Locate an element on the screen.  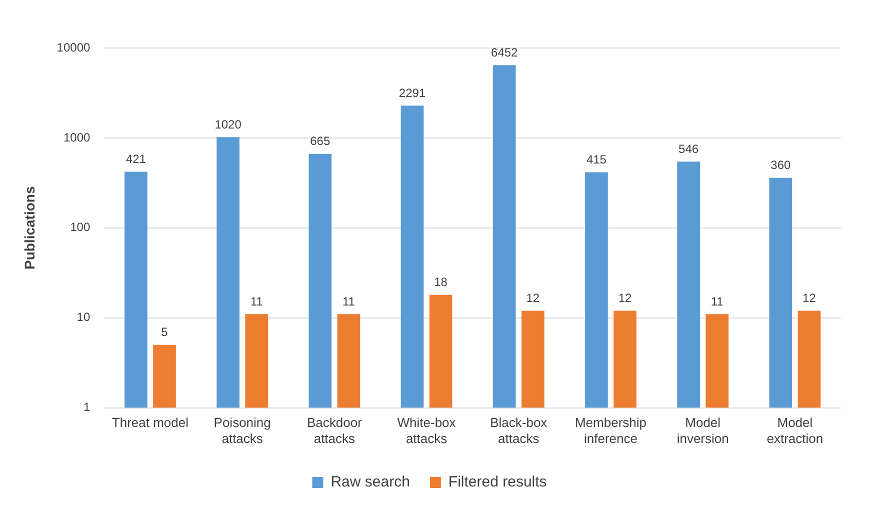
legend-label: Filtered results is located at coordinates (497, 482).